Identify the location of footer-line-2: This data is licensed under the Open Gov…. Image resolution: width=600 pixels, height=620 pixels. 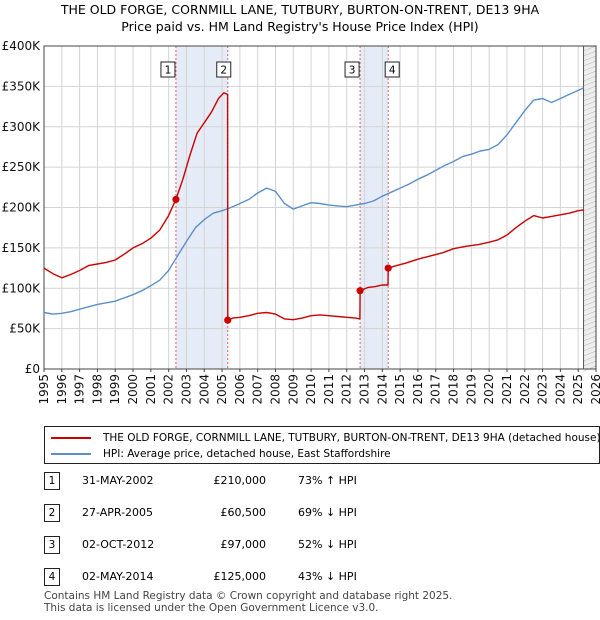
(211, 608).